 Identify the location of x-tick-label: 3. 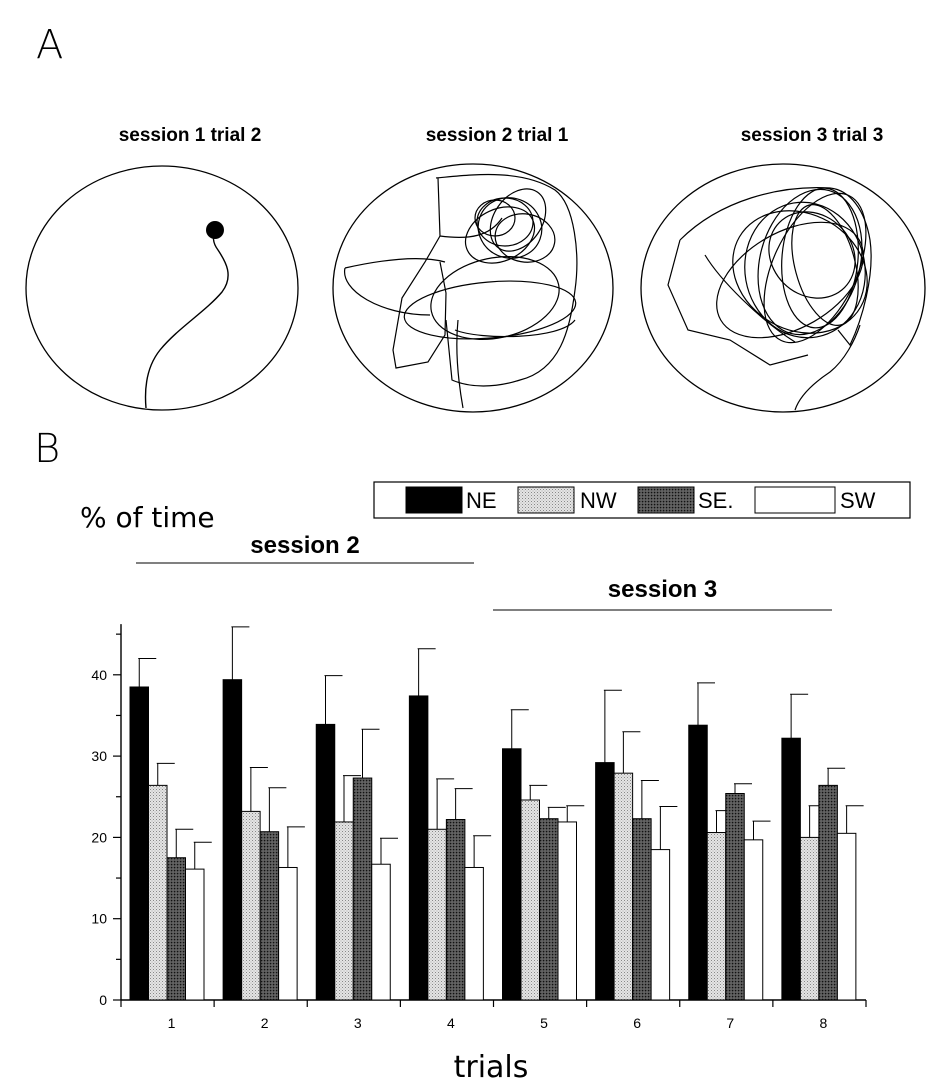
(358, 1023).